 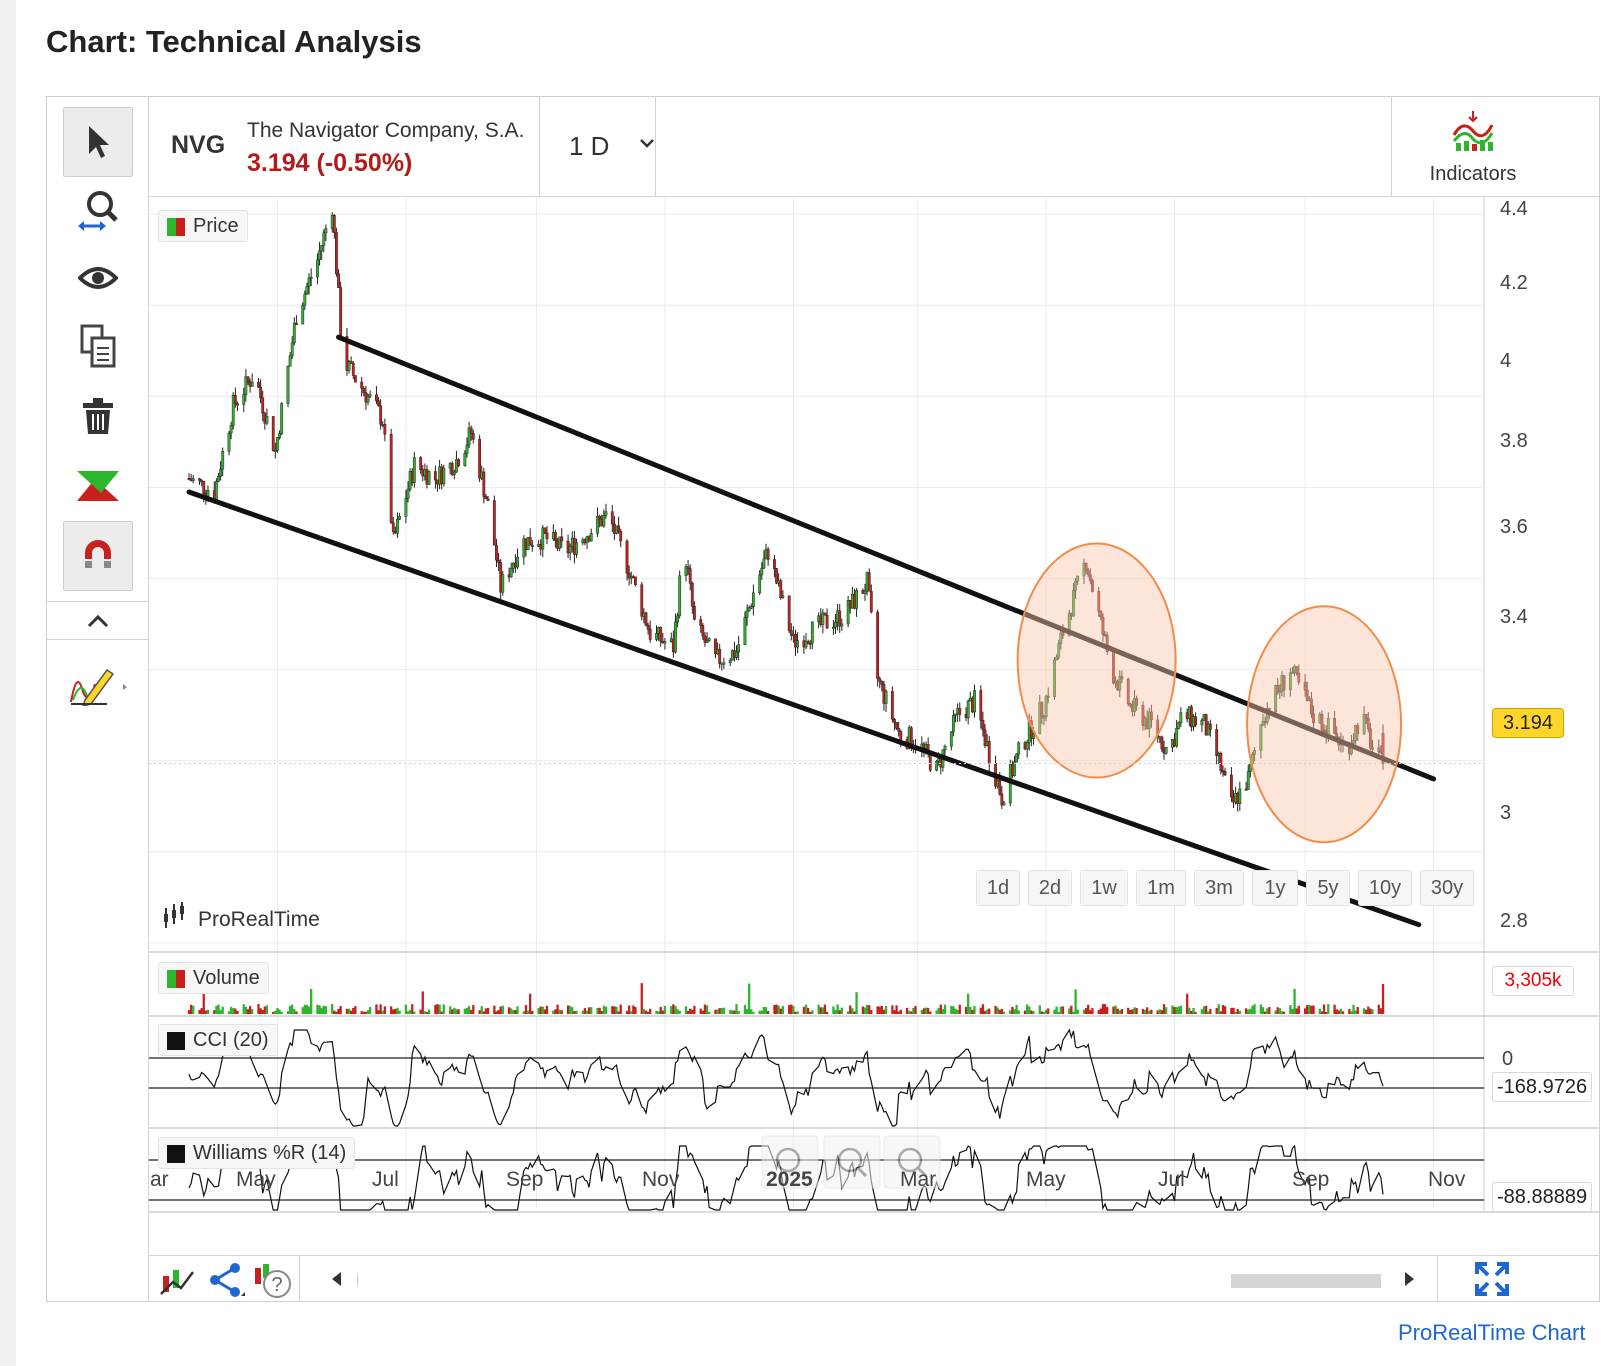 I want to click on price-change: 3.194 (-0.50%), so click(x=330, y=163).